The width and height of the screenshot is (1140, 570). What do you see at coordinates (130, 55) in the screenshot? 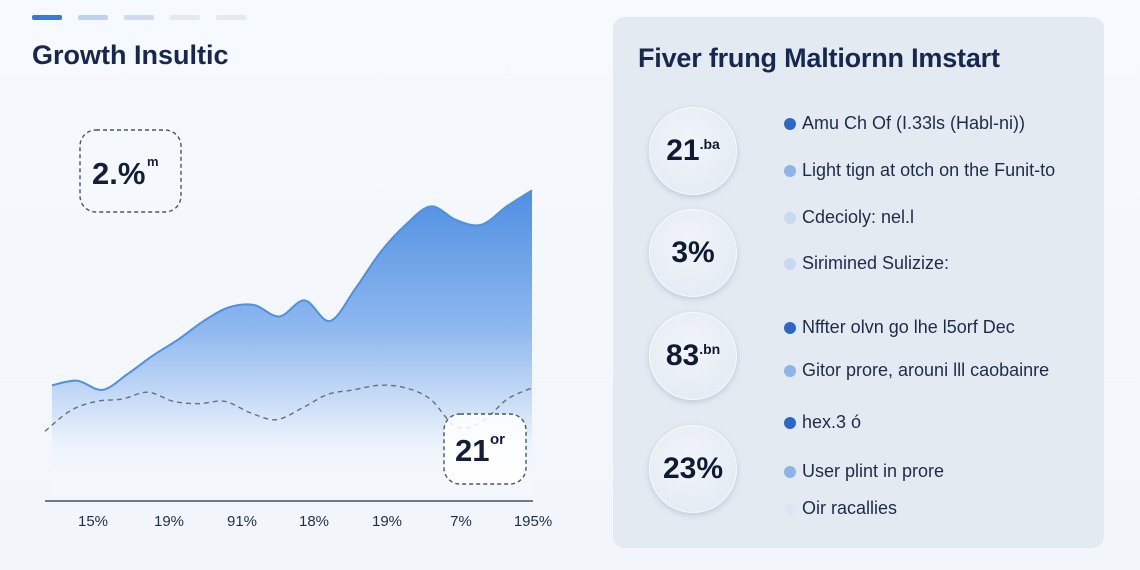
I see `chart-title: Growth Insultic` at bounding box center [130, 55].